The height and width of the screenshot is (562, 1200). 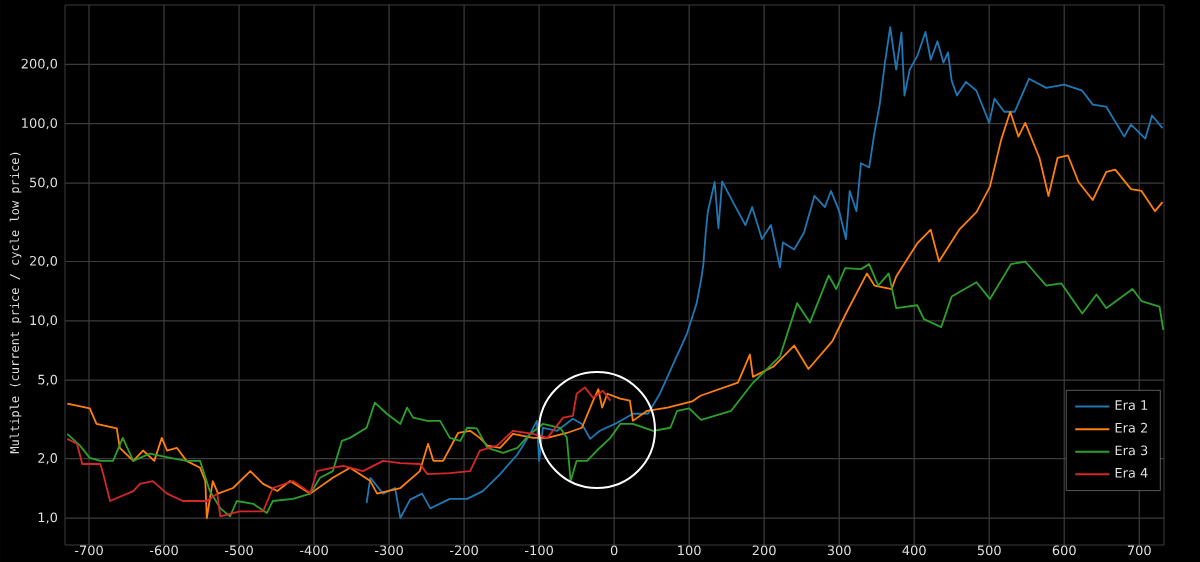 What do you see at coordinates (15, 303) in the screenshot?
I see `y-axis-title: Multiple (current price / cycle low price)` at bounding box center [15, 303].